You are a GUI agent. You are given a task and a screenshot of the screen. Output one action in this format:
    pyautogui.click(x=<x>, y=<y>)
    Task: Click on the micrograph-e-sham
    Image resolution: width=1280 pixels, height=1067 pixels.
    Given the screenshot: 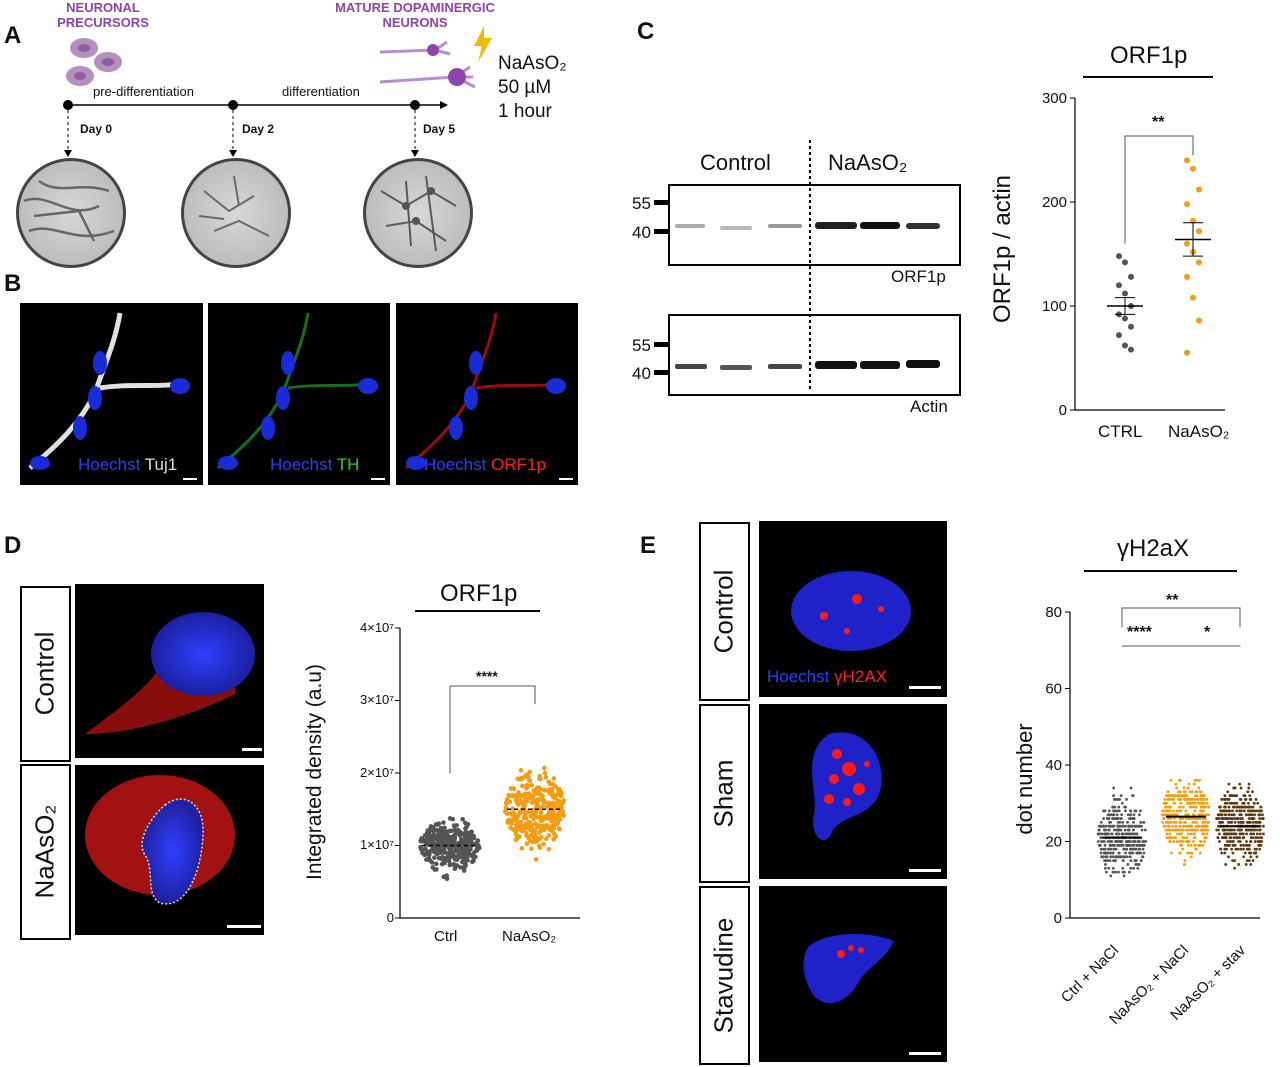 What is the action you would take?
    pyautogui.click(x=853, y=791)
    